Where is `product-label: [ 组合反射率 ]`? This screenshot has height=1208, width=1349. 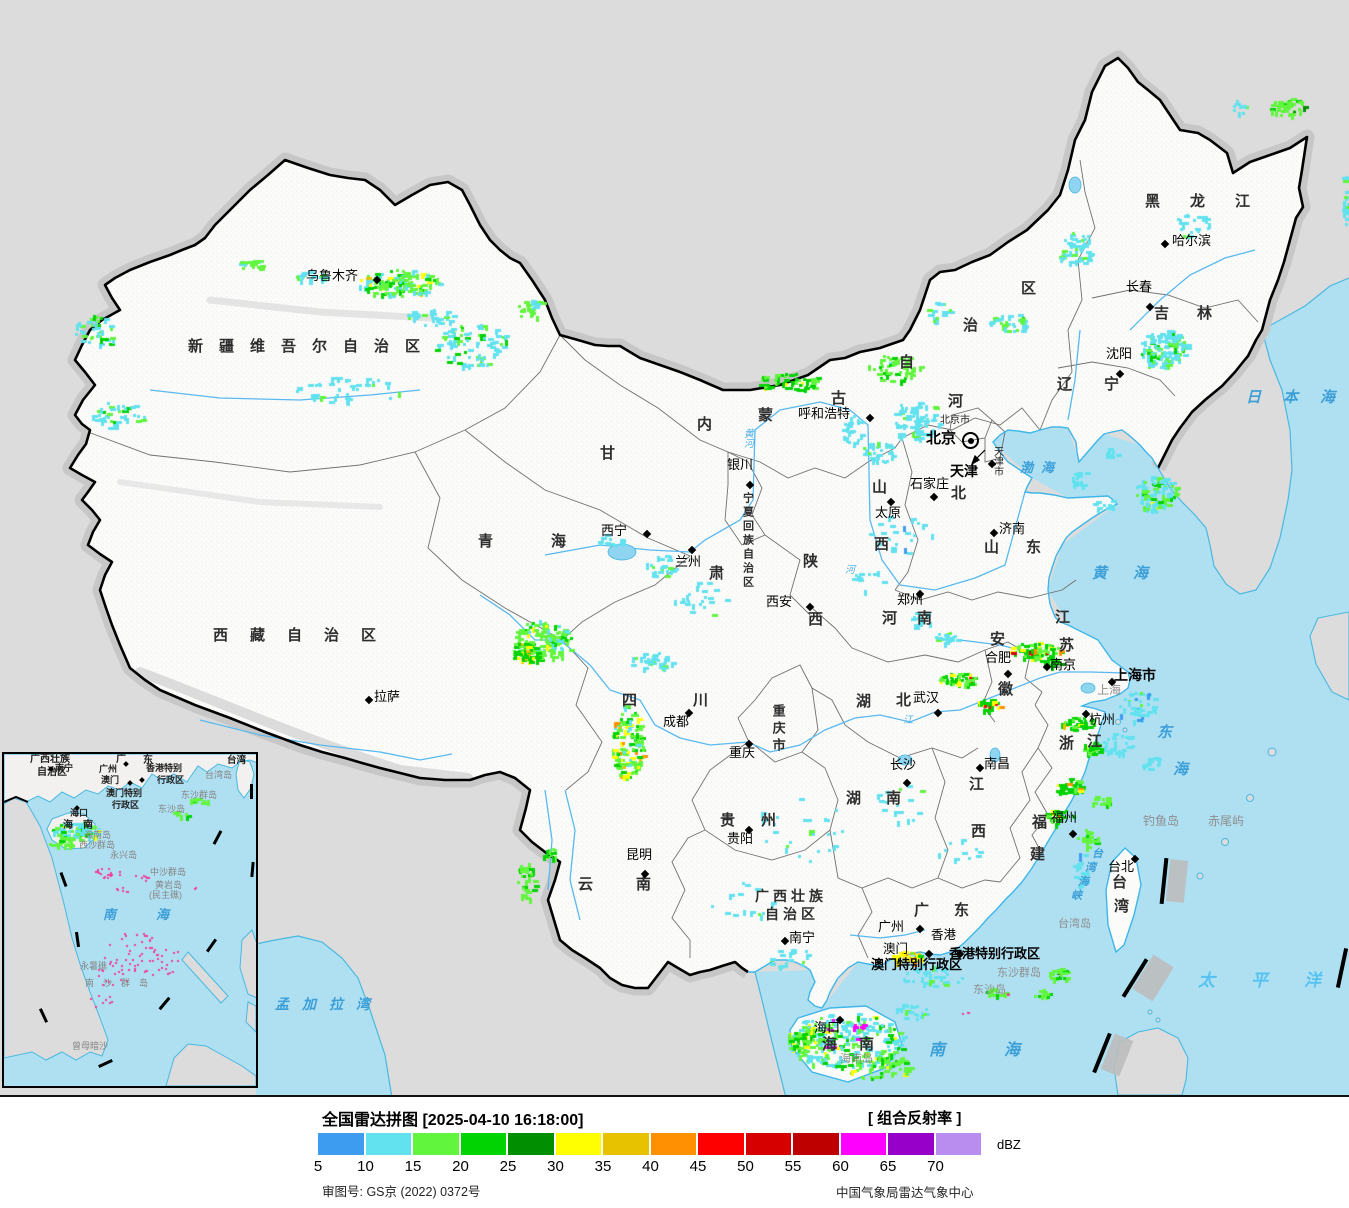
product-label: [ 组合反射率 ] is located at coordinates (915, 1118).